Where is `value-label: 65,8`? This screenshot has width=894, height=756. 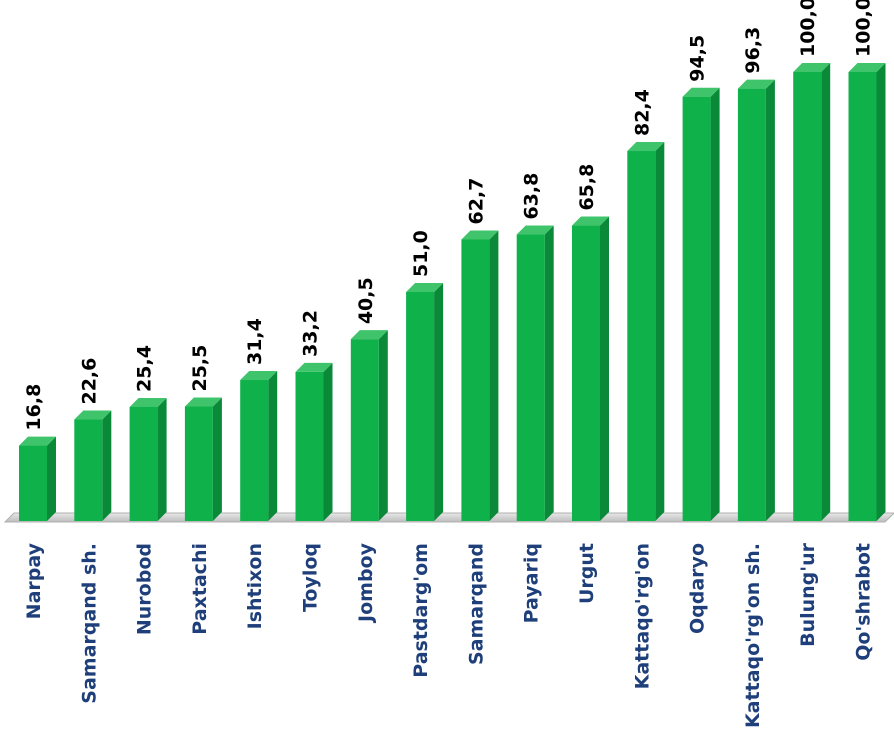 value-label: 65,8 is located at coordinates (587, 187).